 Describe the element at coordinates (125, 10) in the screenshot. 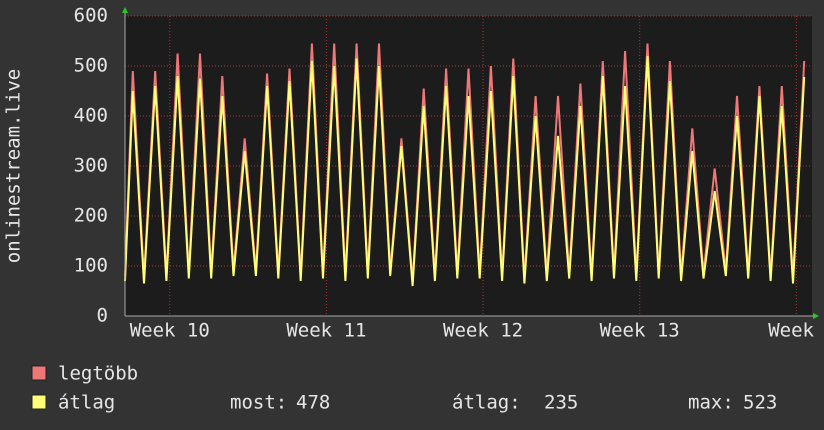

I see `y-arrow` at that location.